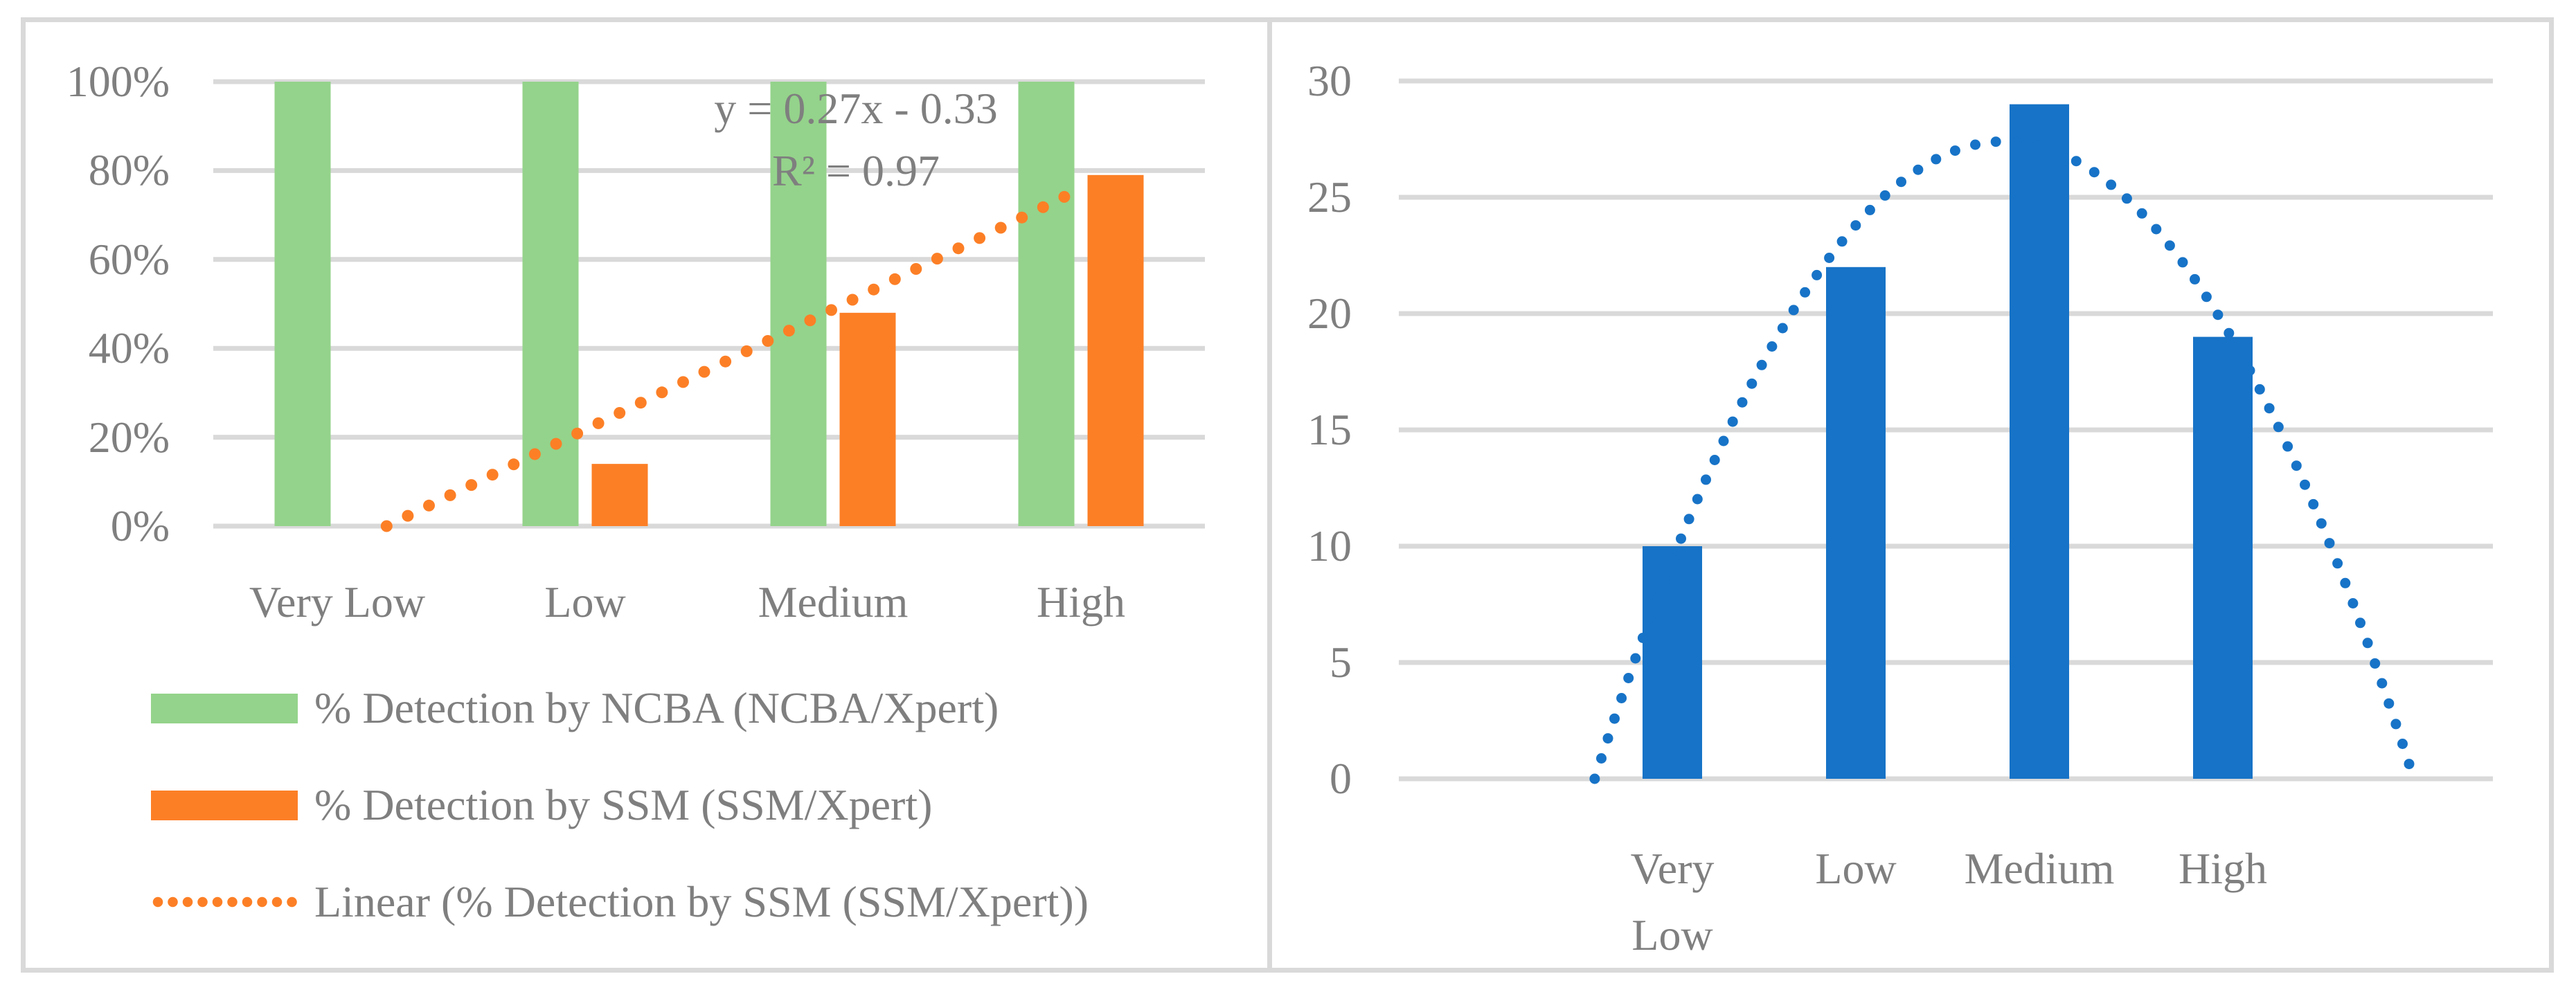  What do you see at coordinates (224, 902) in the screenshot?
I see `legend-marker-linear` at bounding box center [224, 902].